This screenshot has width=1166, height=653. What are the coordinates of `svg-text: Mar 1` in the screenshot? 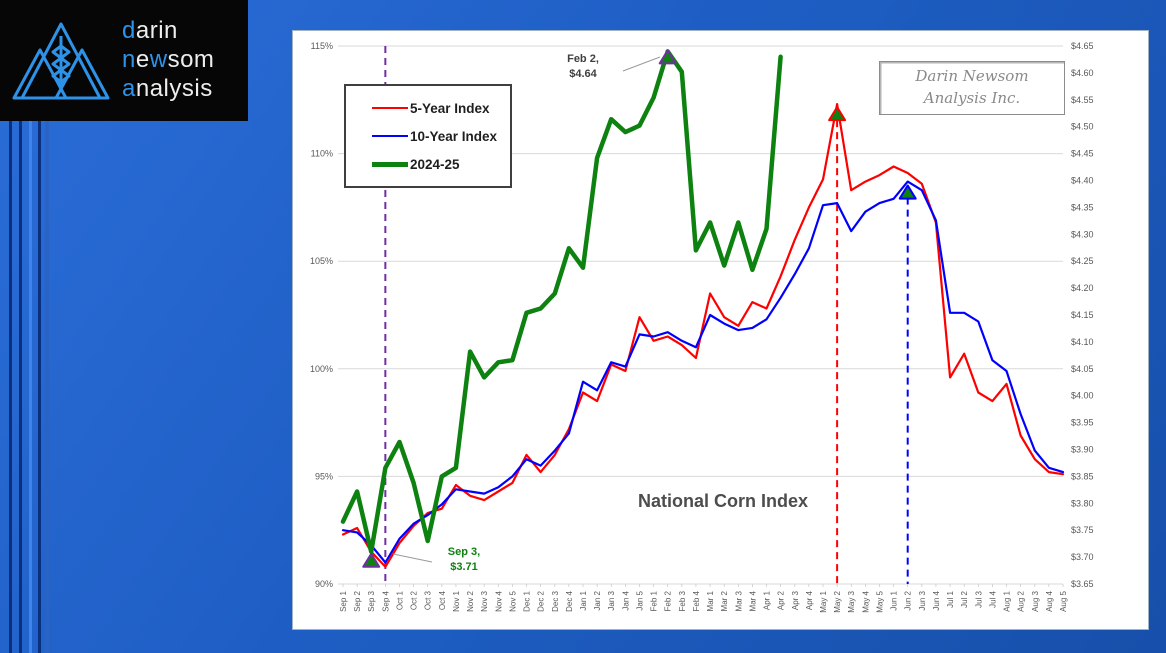 It's located at (710, 600).